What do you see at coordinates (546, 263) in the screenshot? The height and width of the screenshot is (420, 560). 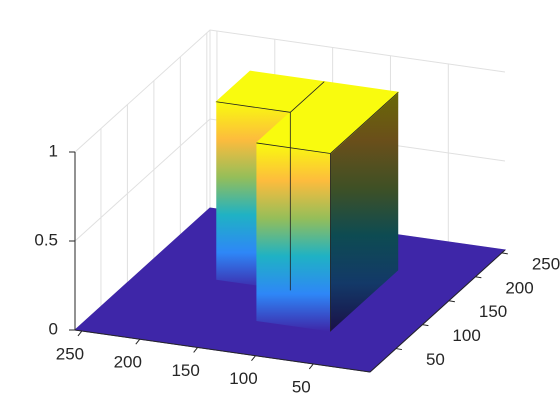 I see `x-tick-label: 250` at bounding box center [546, 263].